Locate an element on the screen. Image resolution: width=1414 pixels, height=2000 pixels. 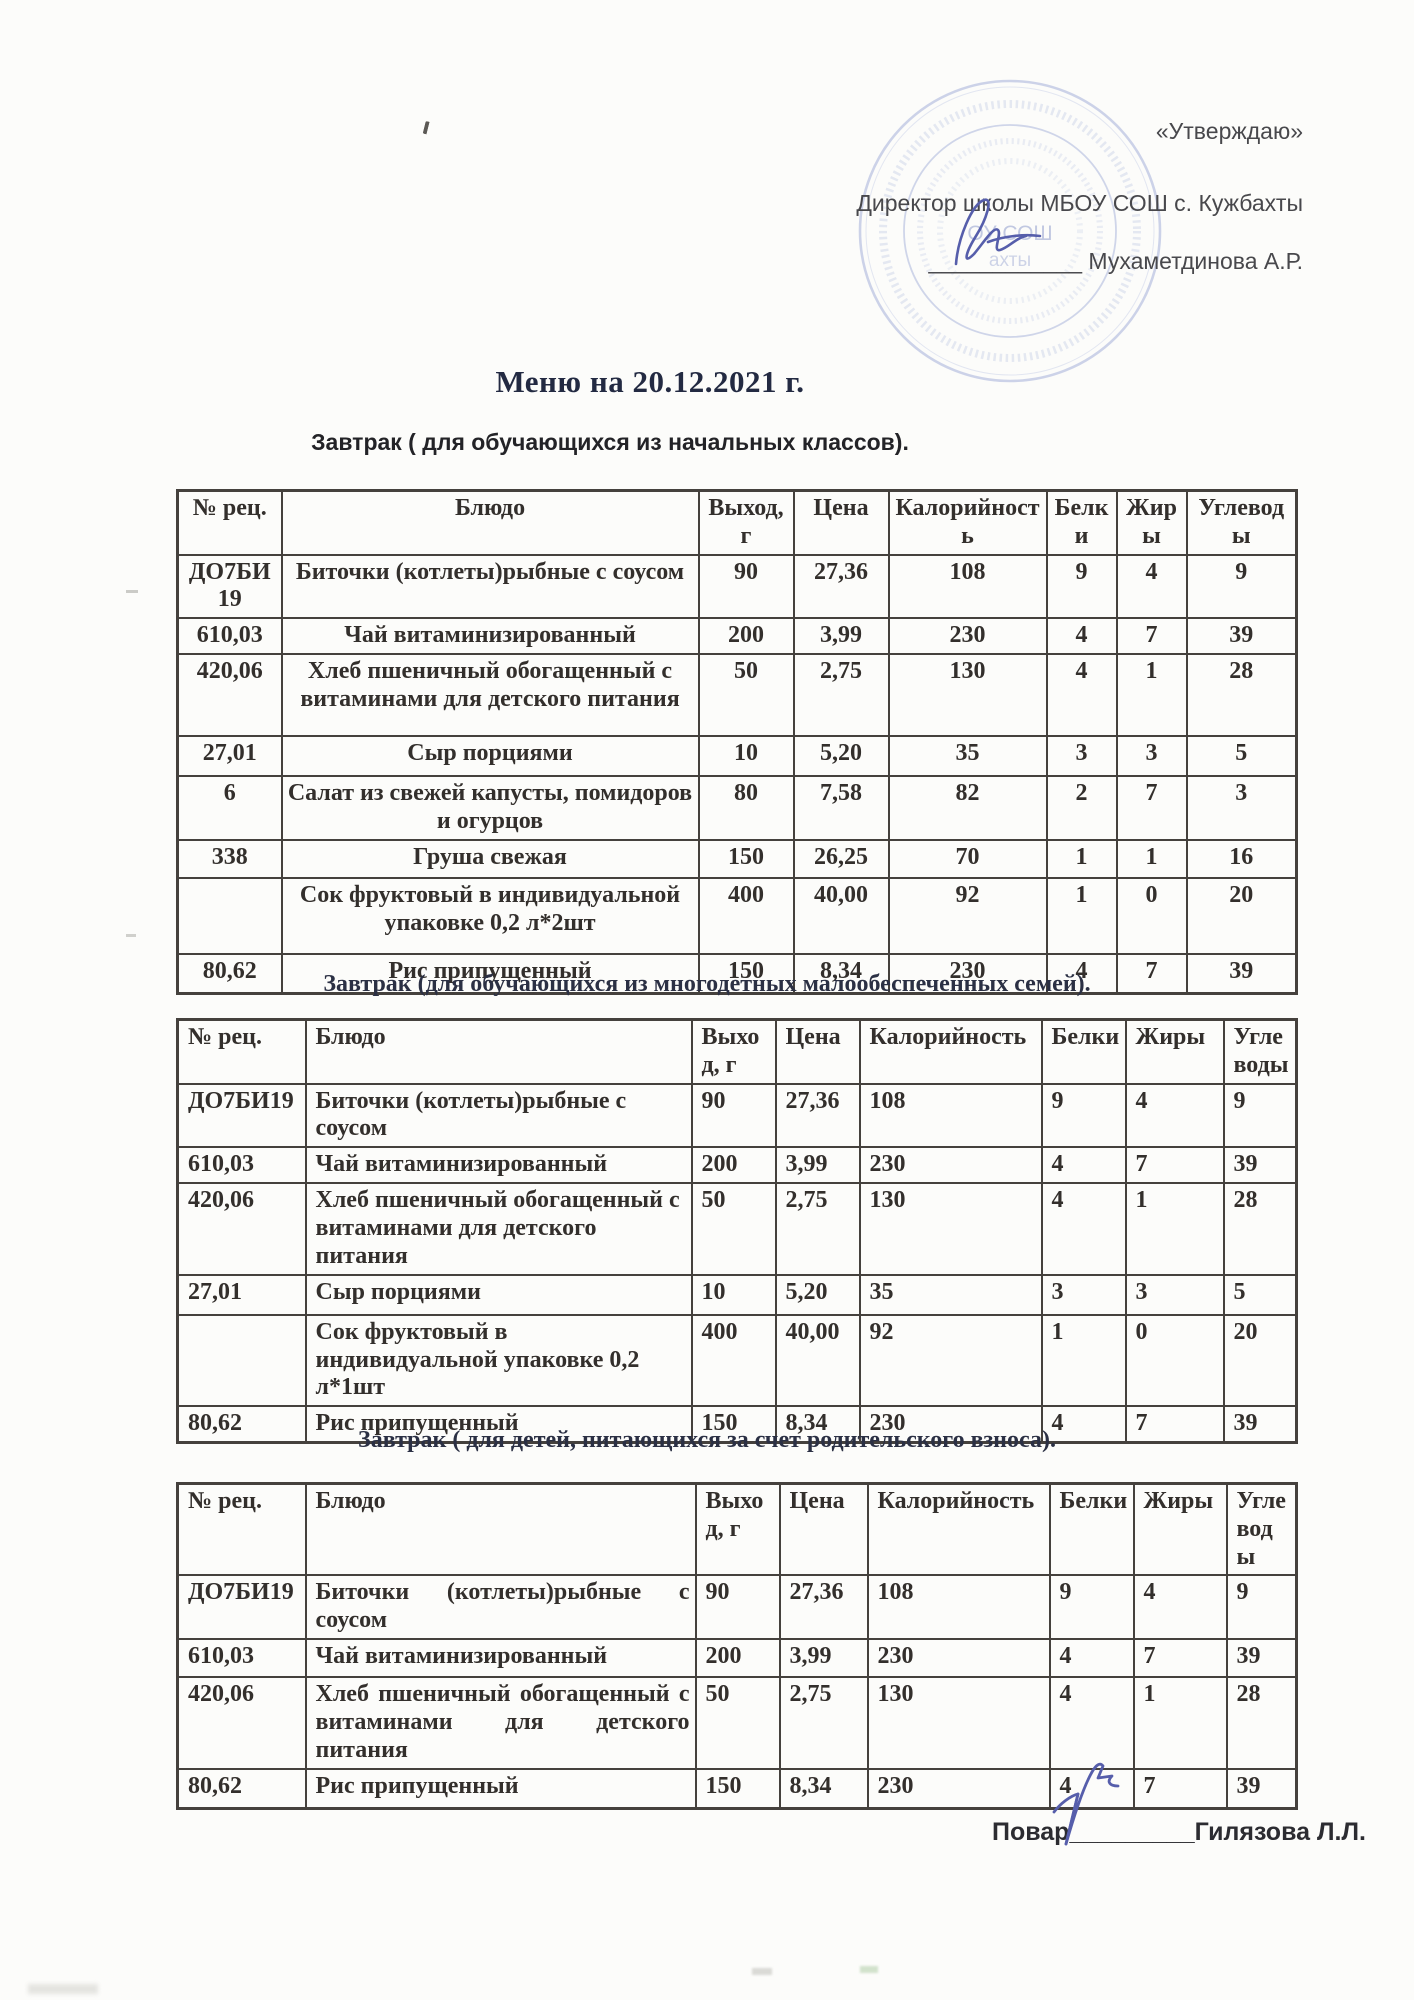
director-signature-ink is located at coordinates (998, 232).